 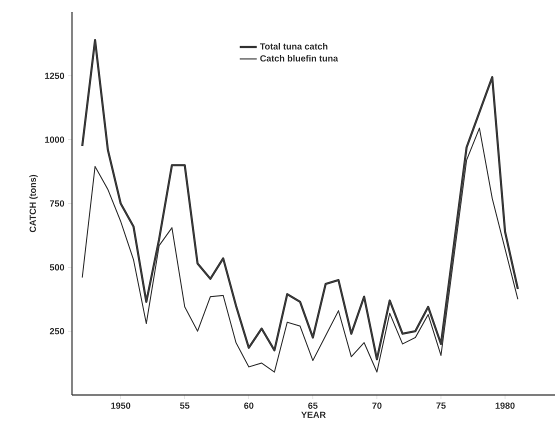 What do you see at coordinates (294, 46) in the screenshot?
I see `legend-label: Total tuna catch` at bounding box center [294, 46].